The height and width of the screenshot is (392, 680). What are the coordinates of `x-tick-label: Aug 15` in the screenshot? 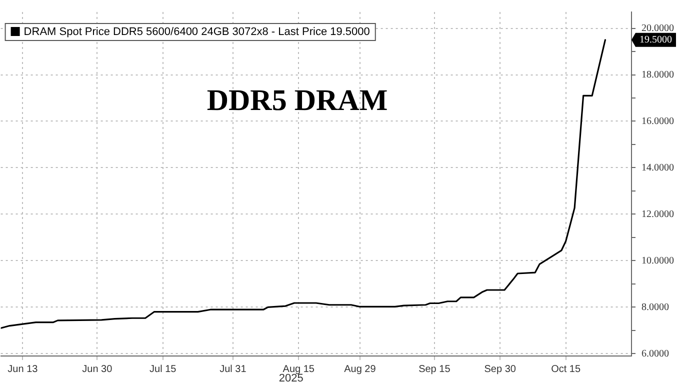 It's located at (298, 369).